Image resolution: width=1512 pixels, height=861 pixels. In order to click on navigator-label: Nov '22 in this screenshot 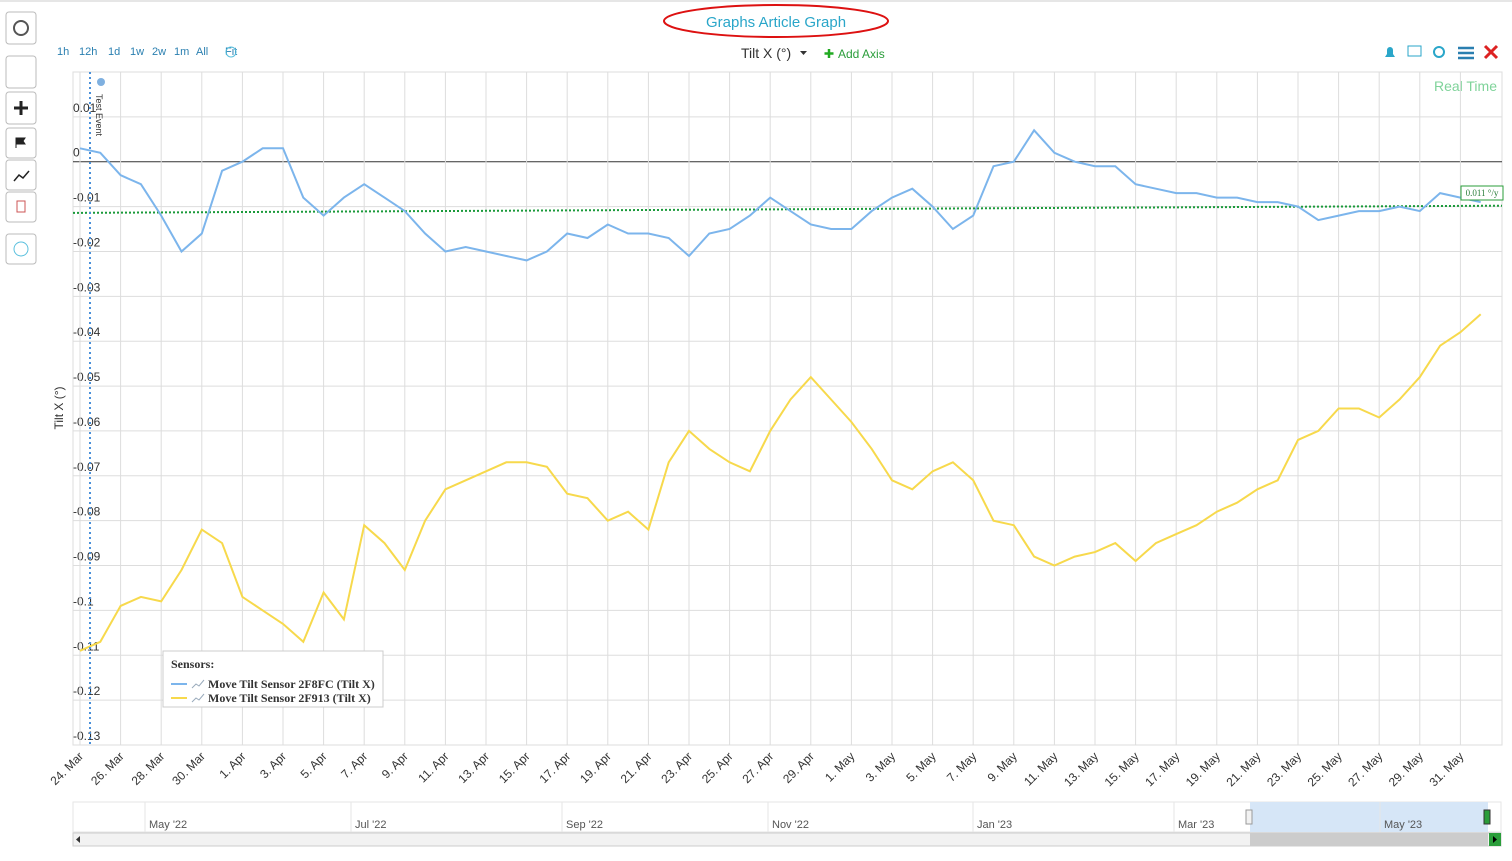, I will do `click(790, 825)`.